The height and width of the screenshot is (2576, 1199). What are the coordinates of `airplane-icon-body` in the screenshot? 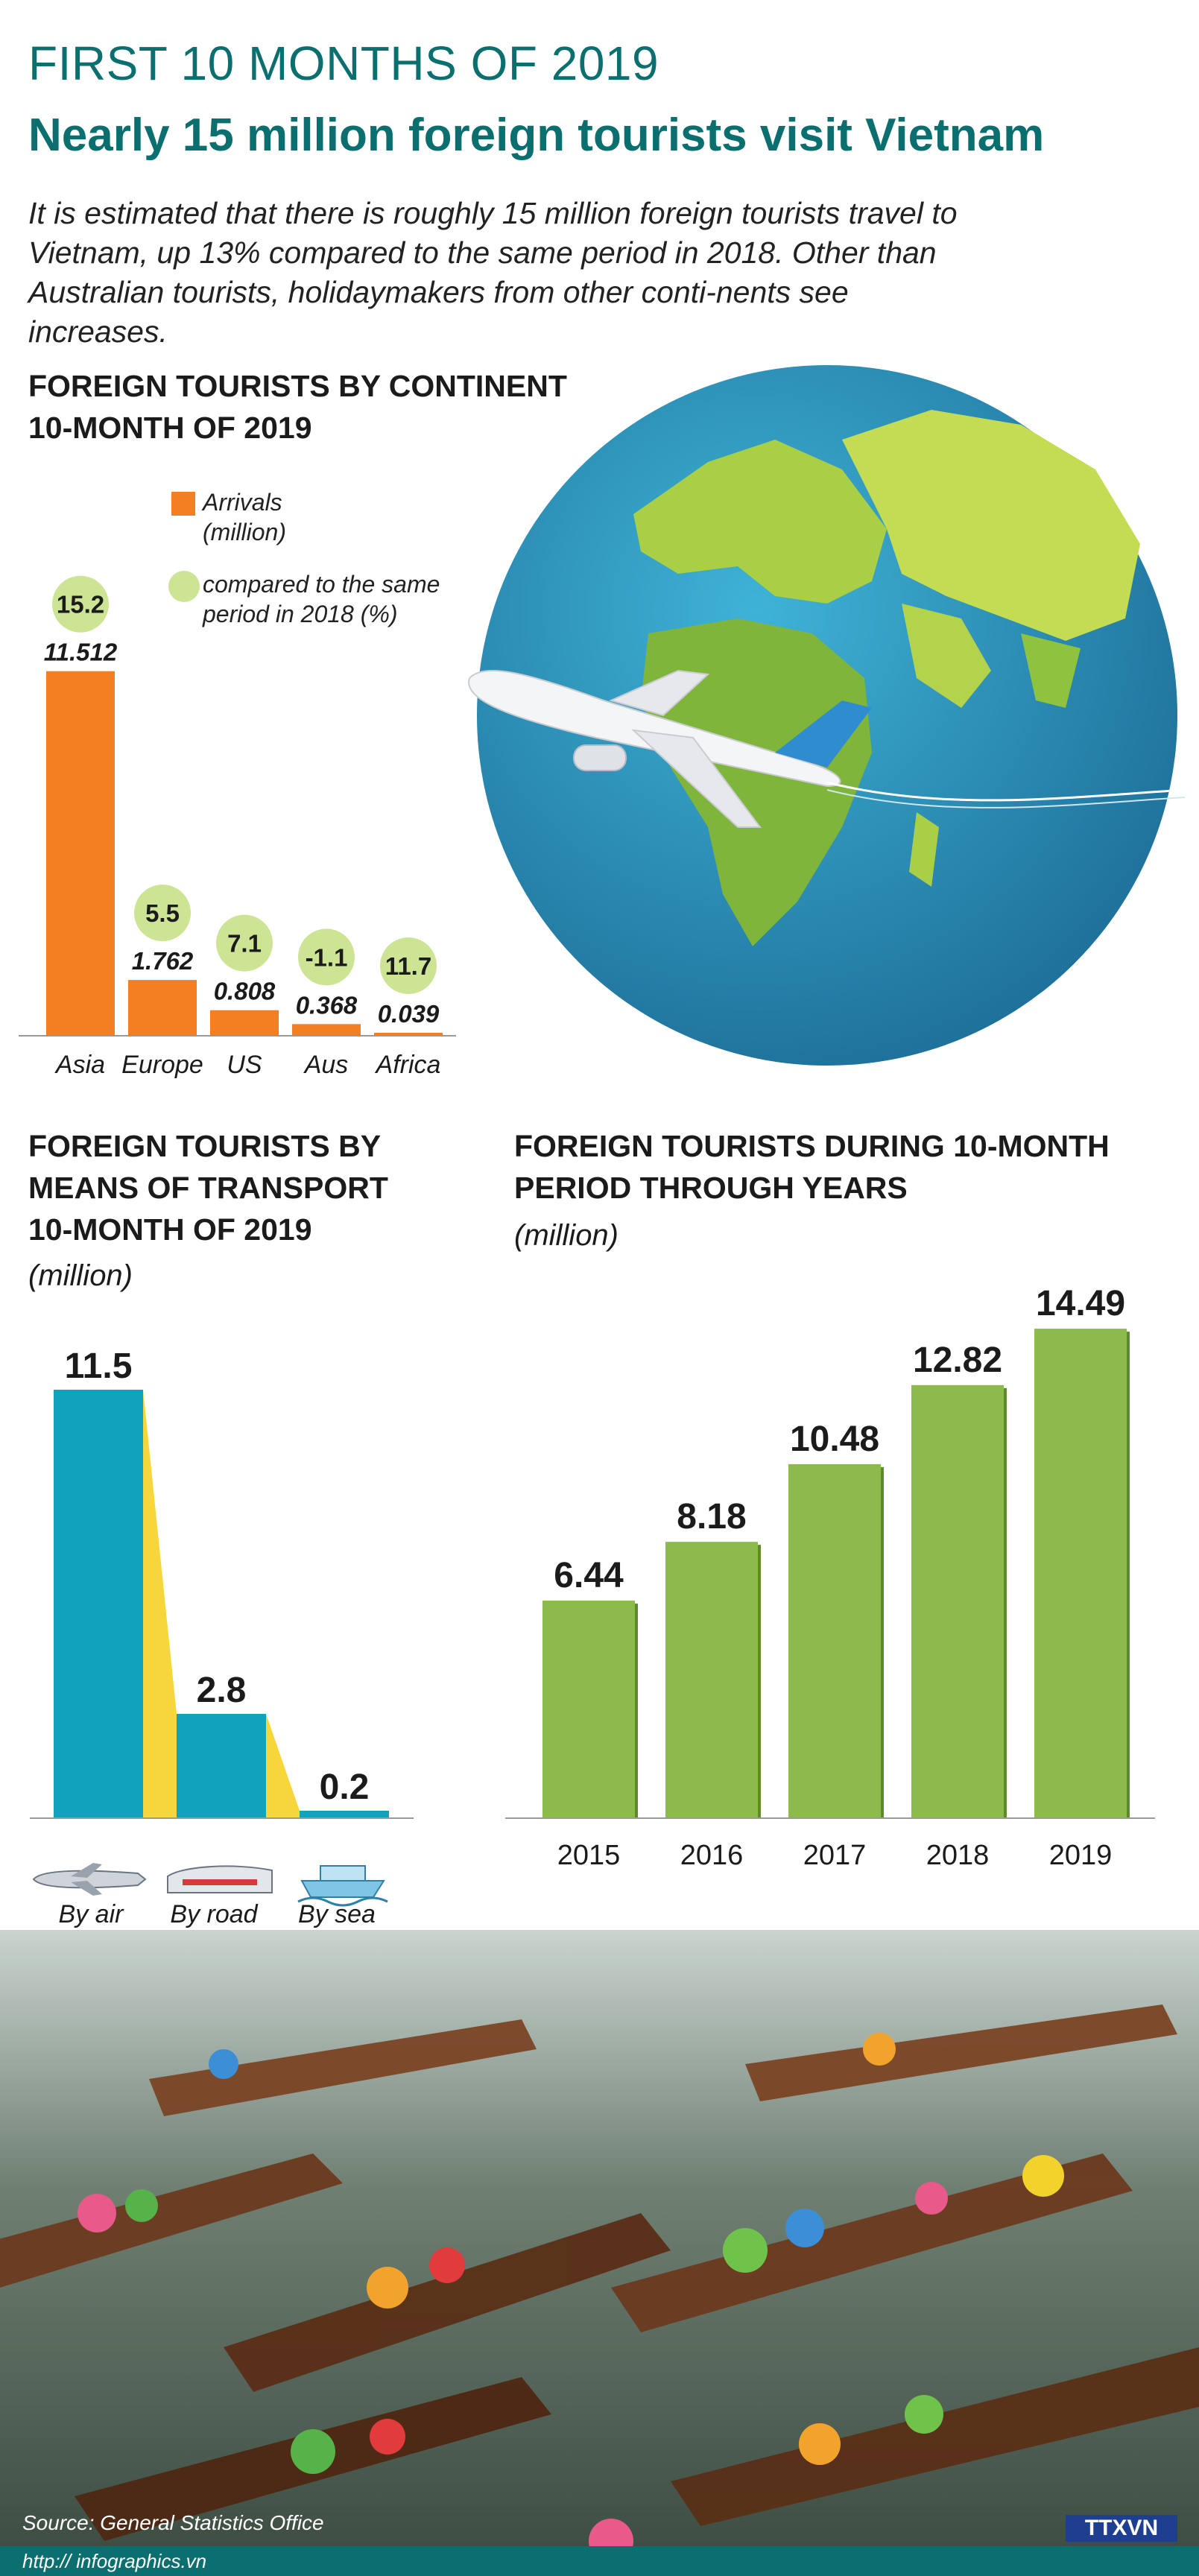 It's located at (90, 1879).